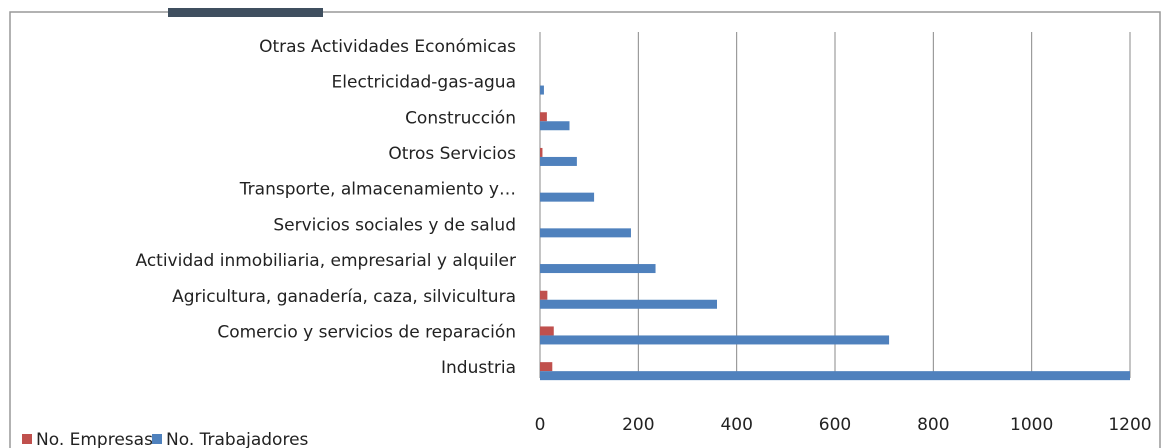 This screenshot has width=1162, height=448. I want to click on x-tick-label: 0, so click(540, 425).